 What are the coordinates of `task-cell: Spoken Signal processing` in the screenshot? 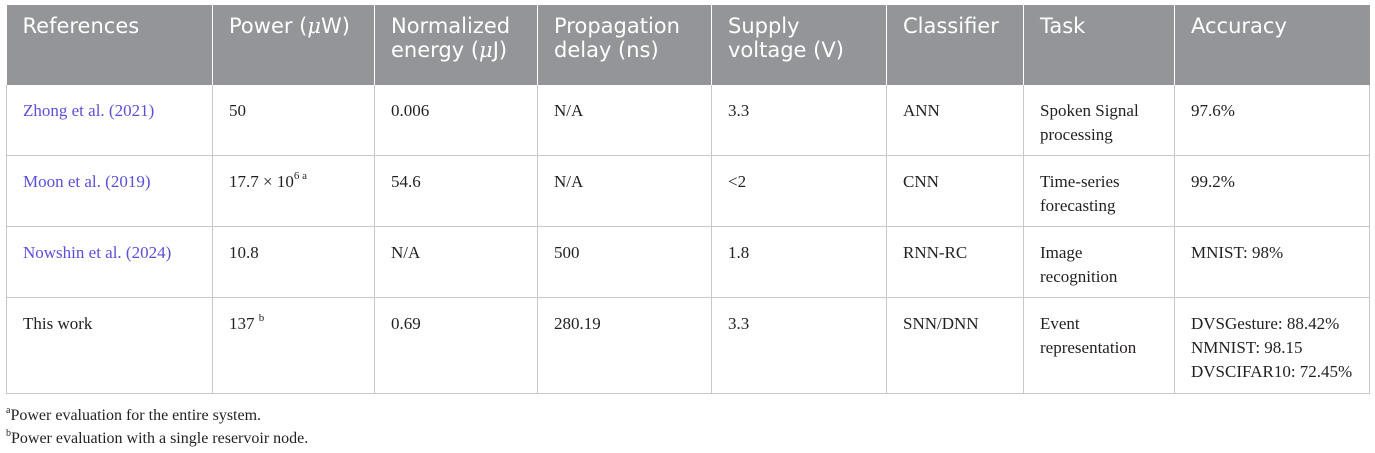 It's located at (1099, 120).